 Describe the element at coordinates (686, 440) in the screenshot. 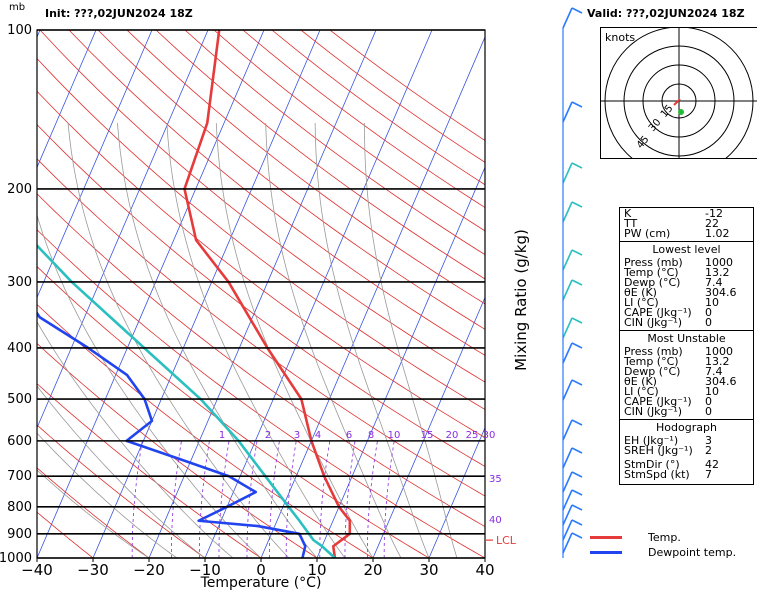

I see `index-row: EH (Jkg⁻¹) 3` at that location.